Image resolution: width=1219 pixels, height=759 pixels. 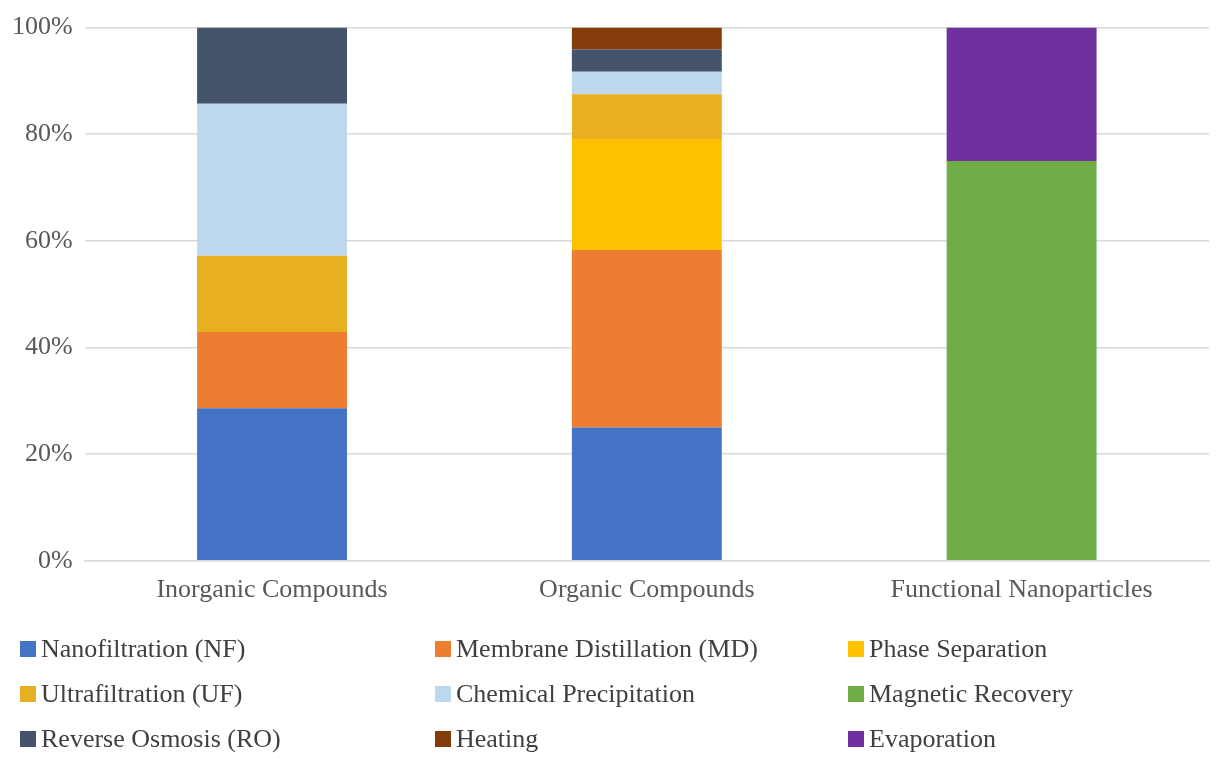 I want to click on legend-label: Ultrafiltration (UF), so click(x=142, y=693).